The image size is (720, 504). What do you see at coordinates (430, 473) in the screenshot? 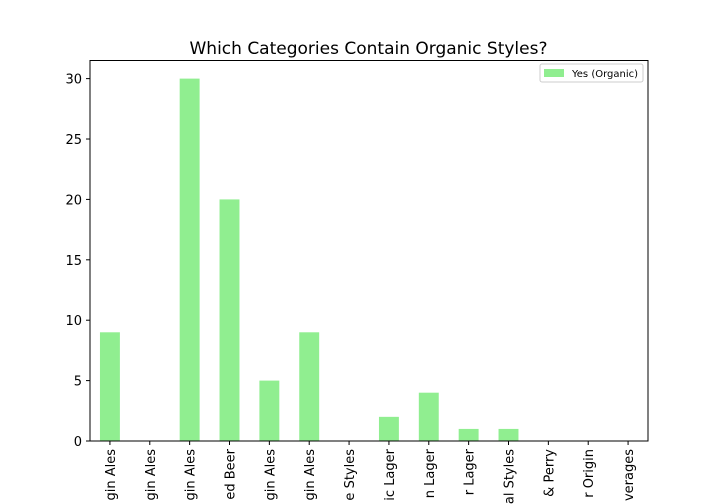
I see `x-tick-label: n Lager` at bounding box center [430, 473].